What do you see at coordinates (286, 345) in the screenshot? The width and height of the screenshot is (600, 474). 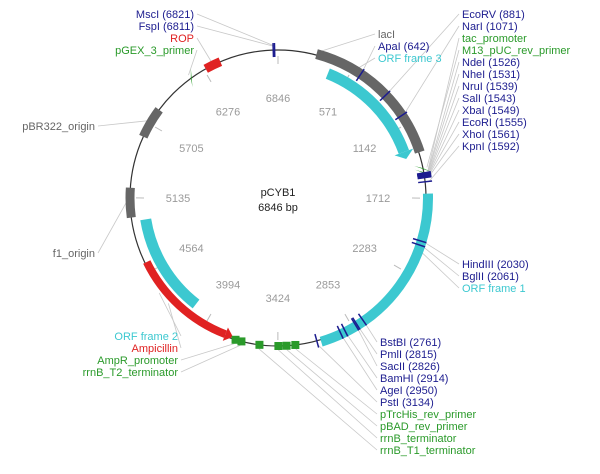 I see `mark-pBAD_rev_primer` at bounding box center [286, 345].